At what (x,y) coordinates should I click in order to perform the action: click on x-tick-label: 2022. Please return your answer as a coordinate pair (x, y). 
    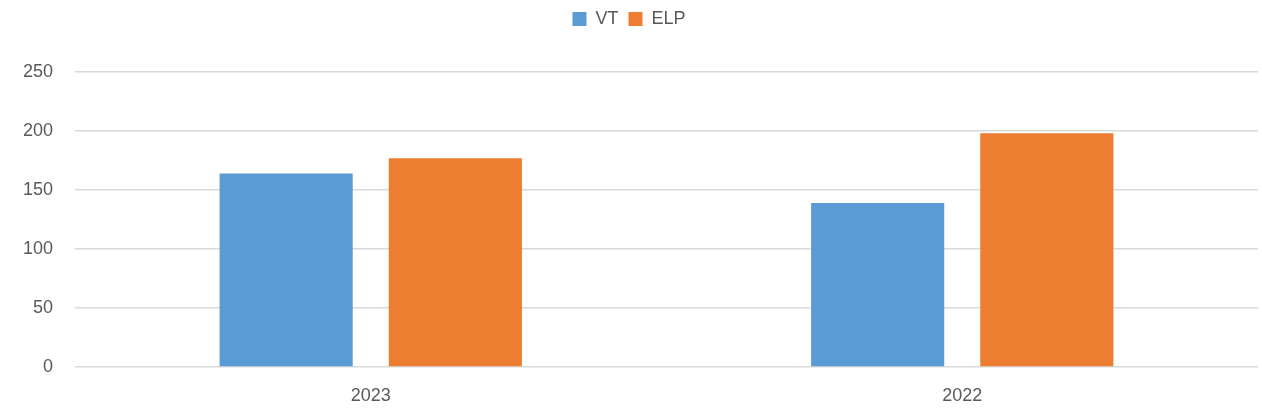
    Looking at the image, I should click on (962, 394).